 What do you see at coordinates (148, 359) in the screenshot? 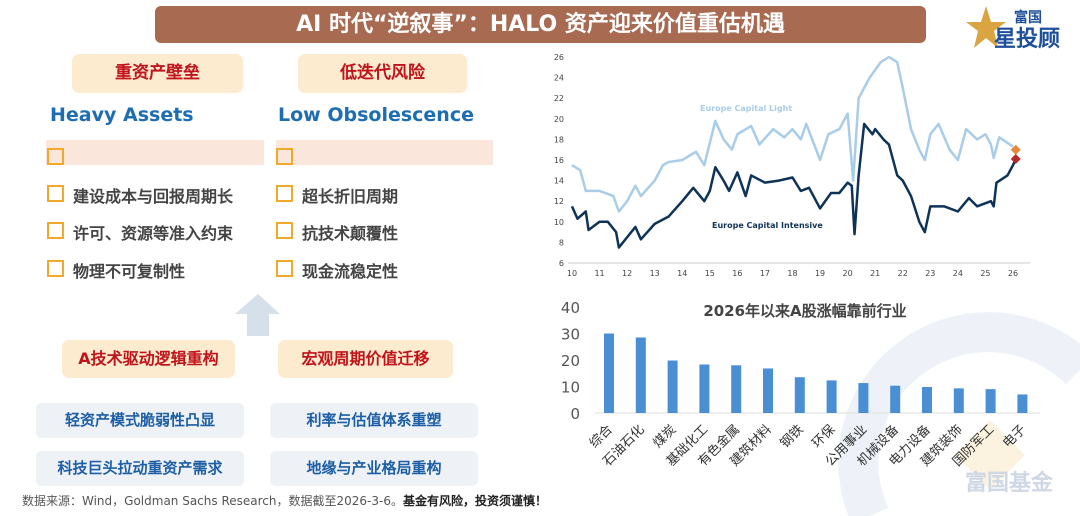
I see `tag-tech-driven: A技术驱动逻辑重构` at bounding box center [148, 359].